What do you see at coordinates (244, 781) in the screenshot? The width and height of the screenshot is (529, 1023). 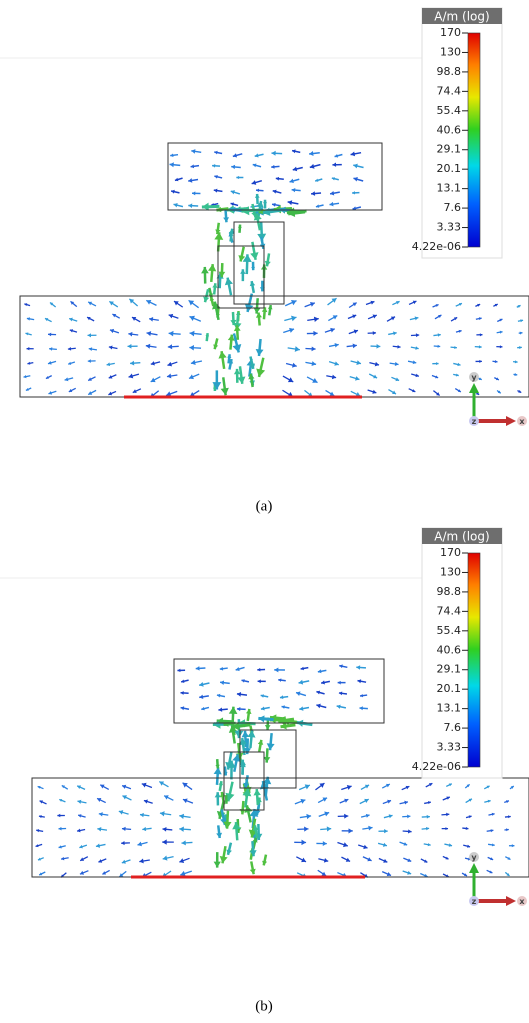 I see `stub` at bounding box center [244, 781].